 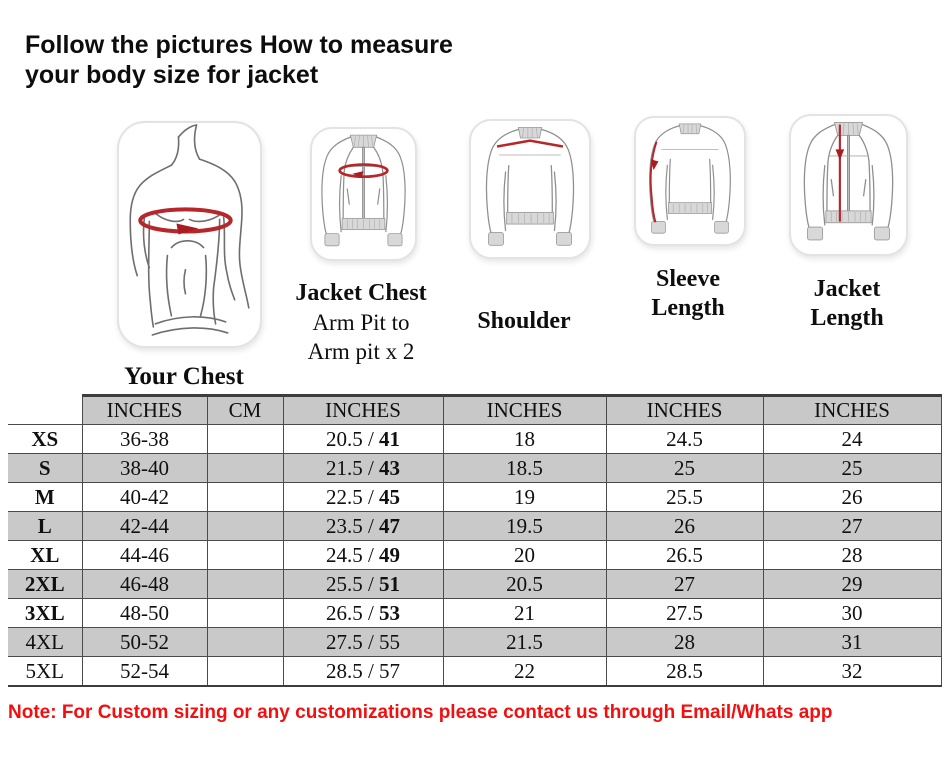 I want to click on size-label-cell: 5XL, so click(x=45, y=671).